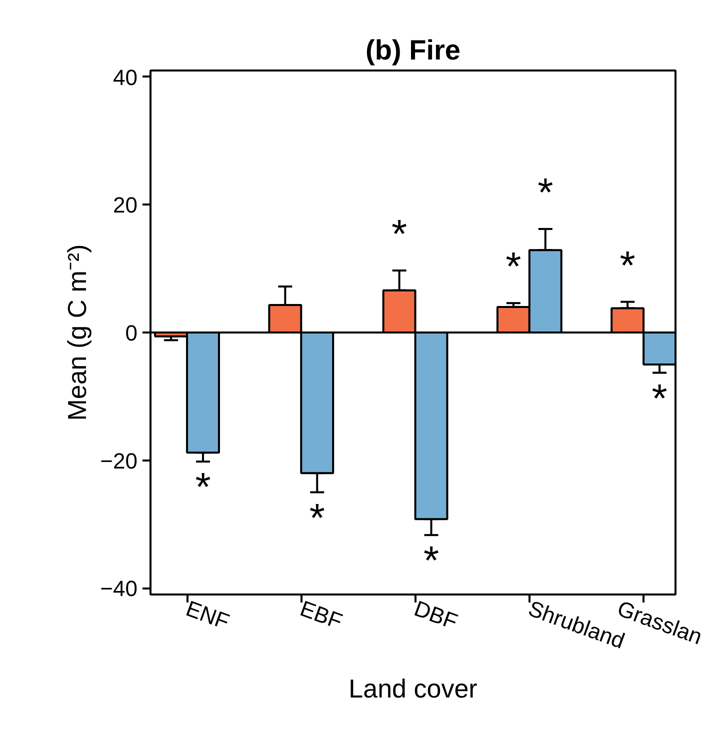 This screenshot has width=705, height=744. Describe the element at coordinates (321, 615) in the screenshot. I see `x-tick-label: EBF` at that location.